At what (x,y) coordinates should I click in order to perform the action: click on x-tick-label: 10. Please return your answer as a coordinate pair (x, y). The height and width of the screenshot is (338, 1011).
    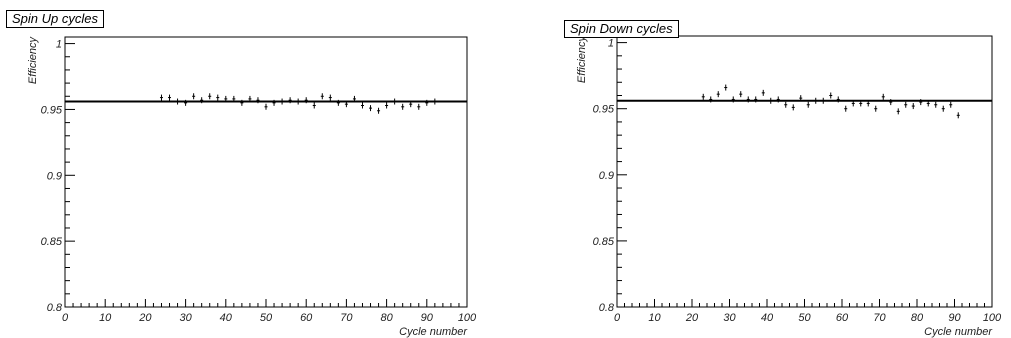
    Looking at the image, I should click on (654, 318).